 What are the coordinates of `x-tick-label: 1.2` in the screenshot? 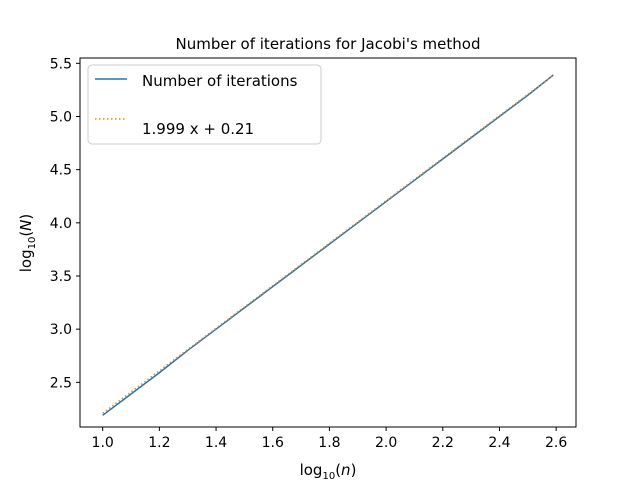 It's located at (159, 443).